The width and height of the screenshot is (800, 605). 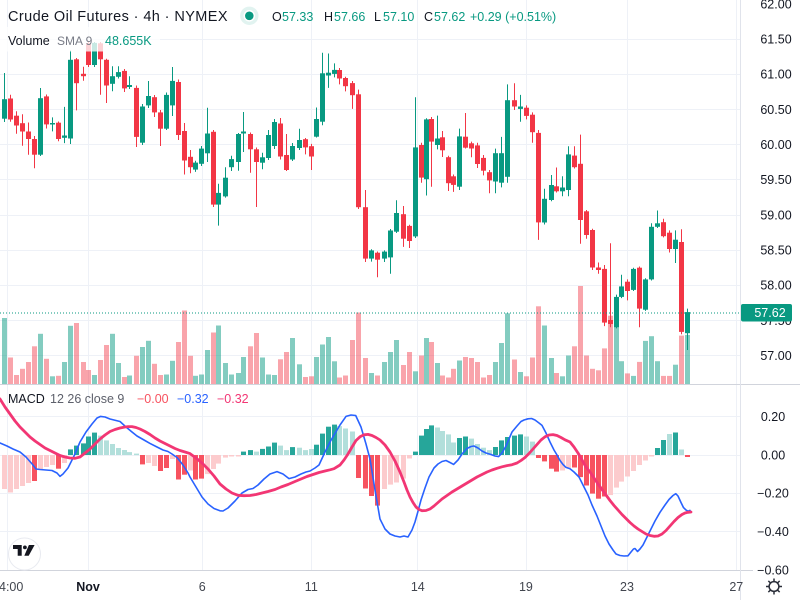 I want to click on svg-text: 27, so click(x=736, y=587).